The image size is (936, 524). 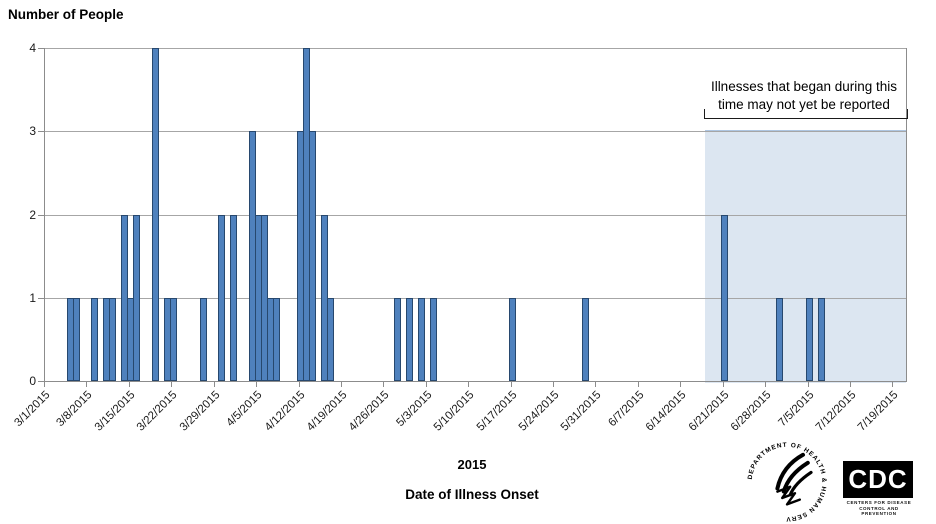 What do you see at coordinates (681, 384) in the screenshot?
I see `x-tick-6/14/2015` at bounding box center [681, 384].